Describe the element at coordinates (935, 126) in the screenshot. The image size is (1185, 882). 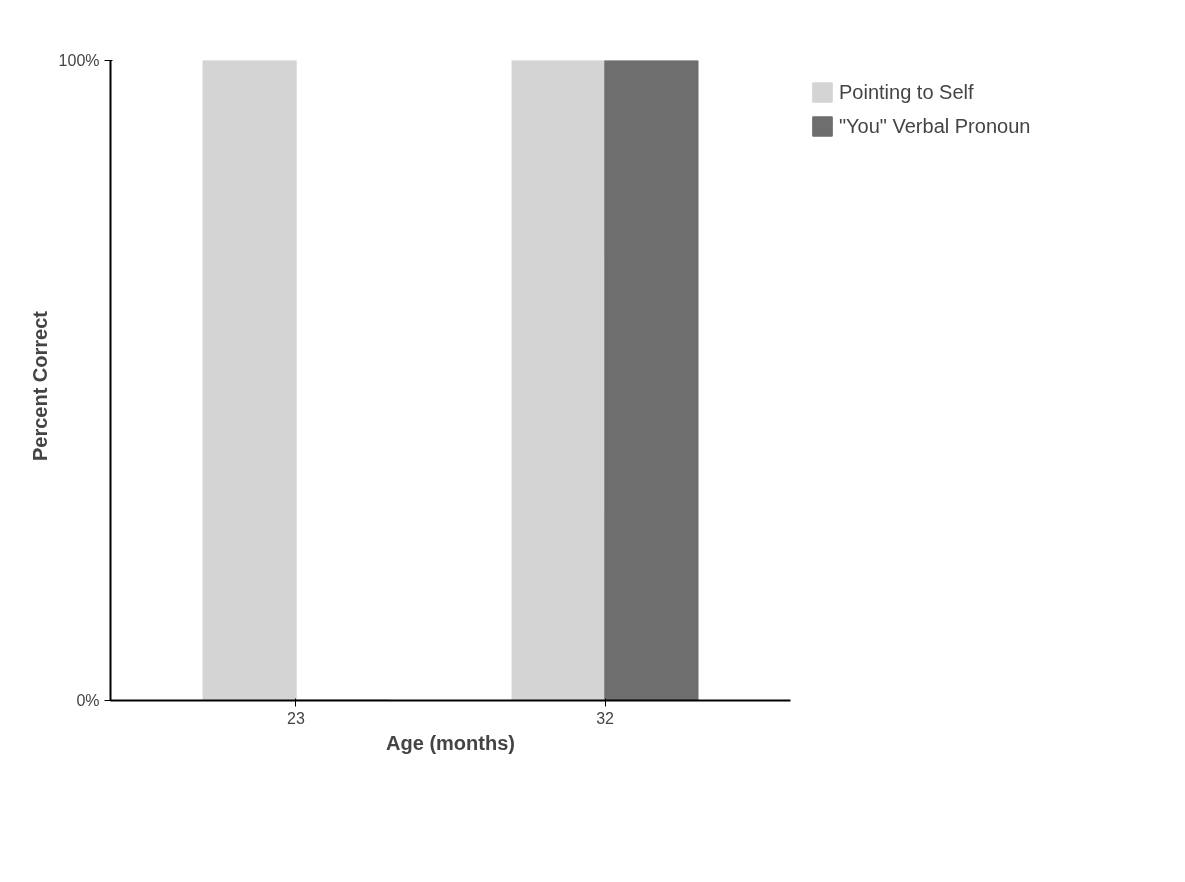
I see `legend-label: "You" Verbal Pronoun` at that location.